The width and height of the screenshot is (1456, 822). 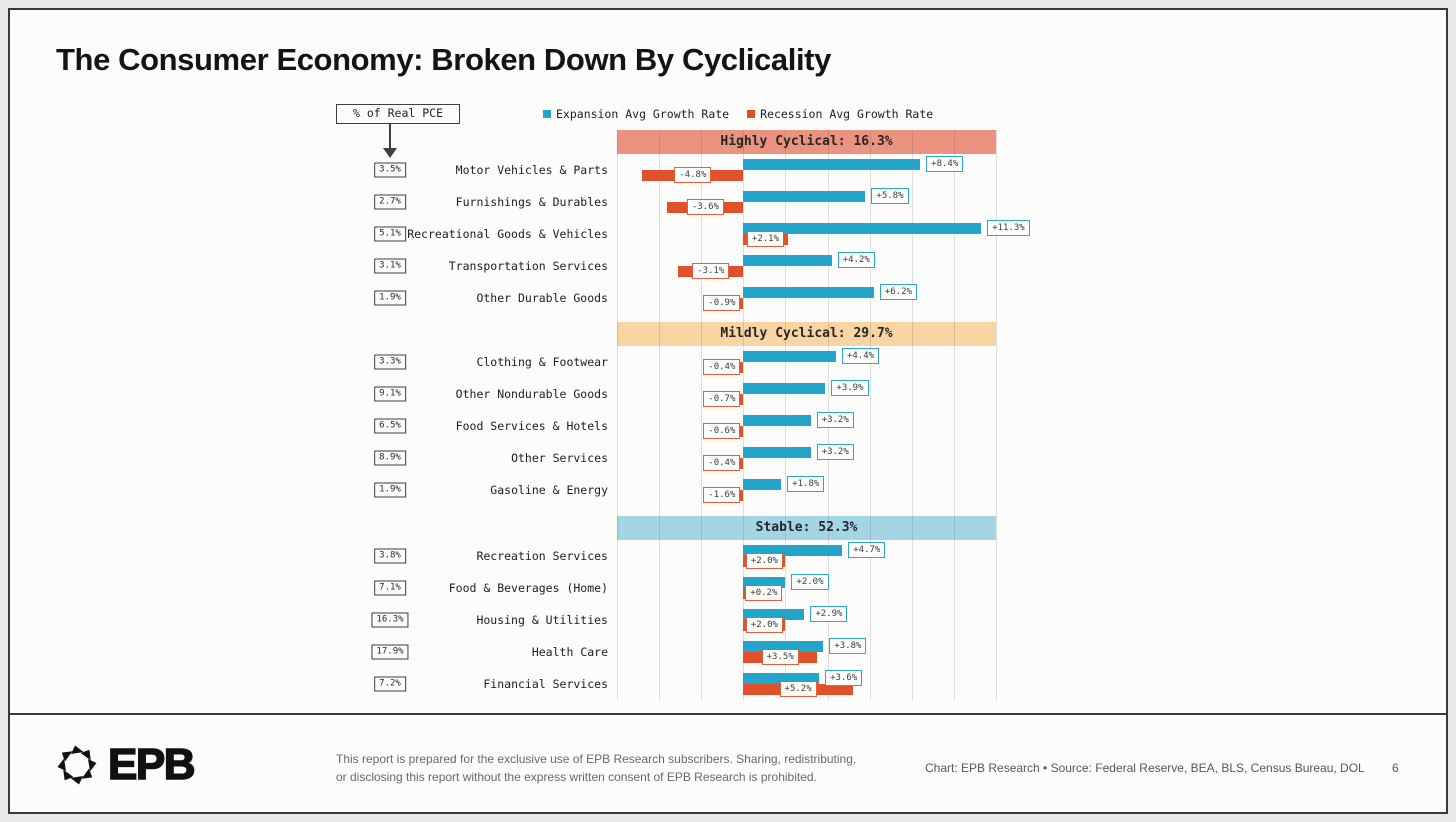 What do you see at coordinates (390, 362) in the screenshot?
I see `pce-share-chip: 3.3%` at bounding box center [390, 362].